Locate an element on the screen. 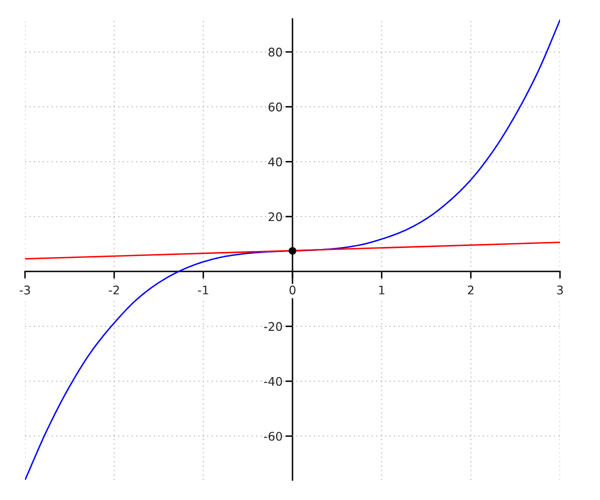  y-tick-label: -20 is located at coordinates (273, 326).